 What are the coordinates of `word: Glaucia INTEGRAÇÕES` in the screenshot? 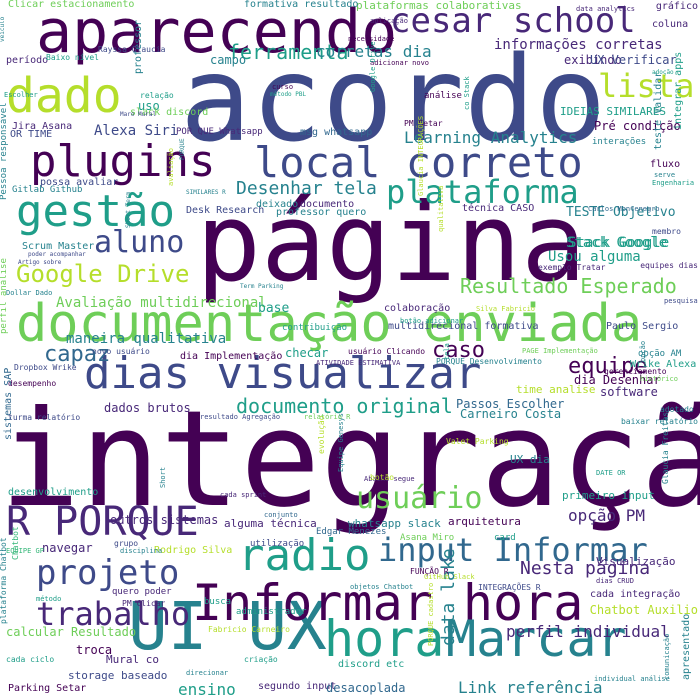 It's located at (421, 155).